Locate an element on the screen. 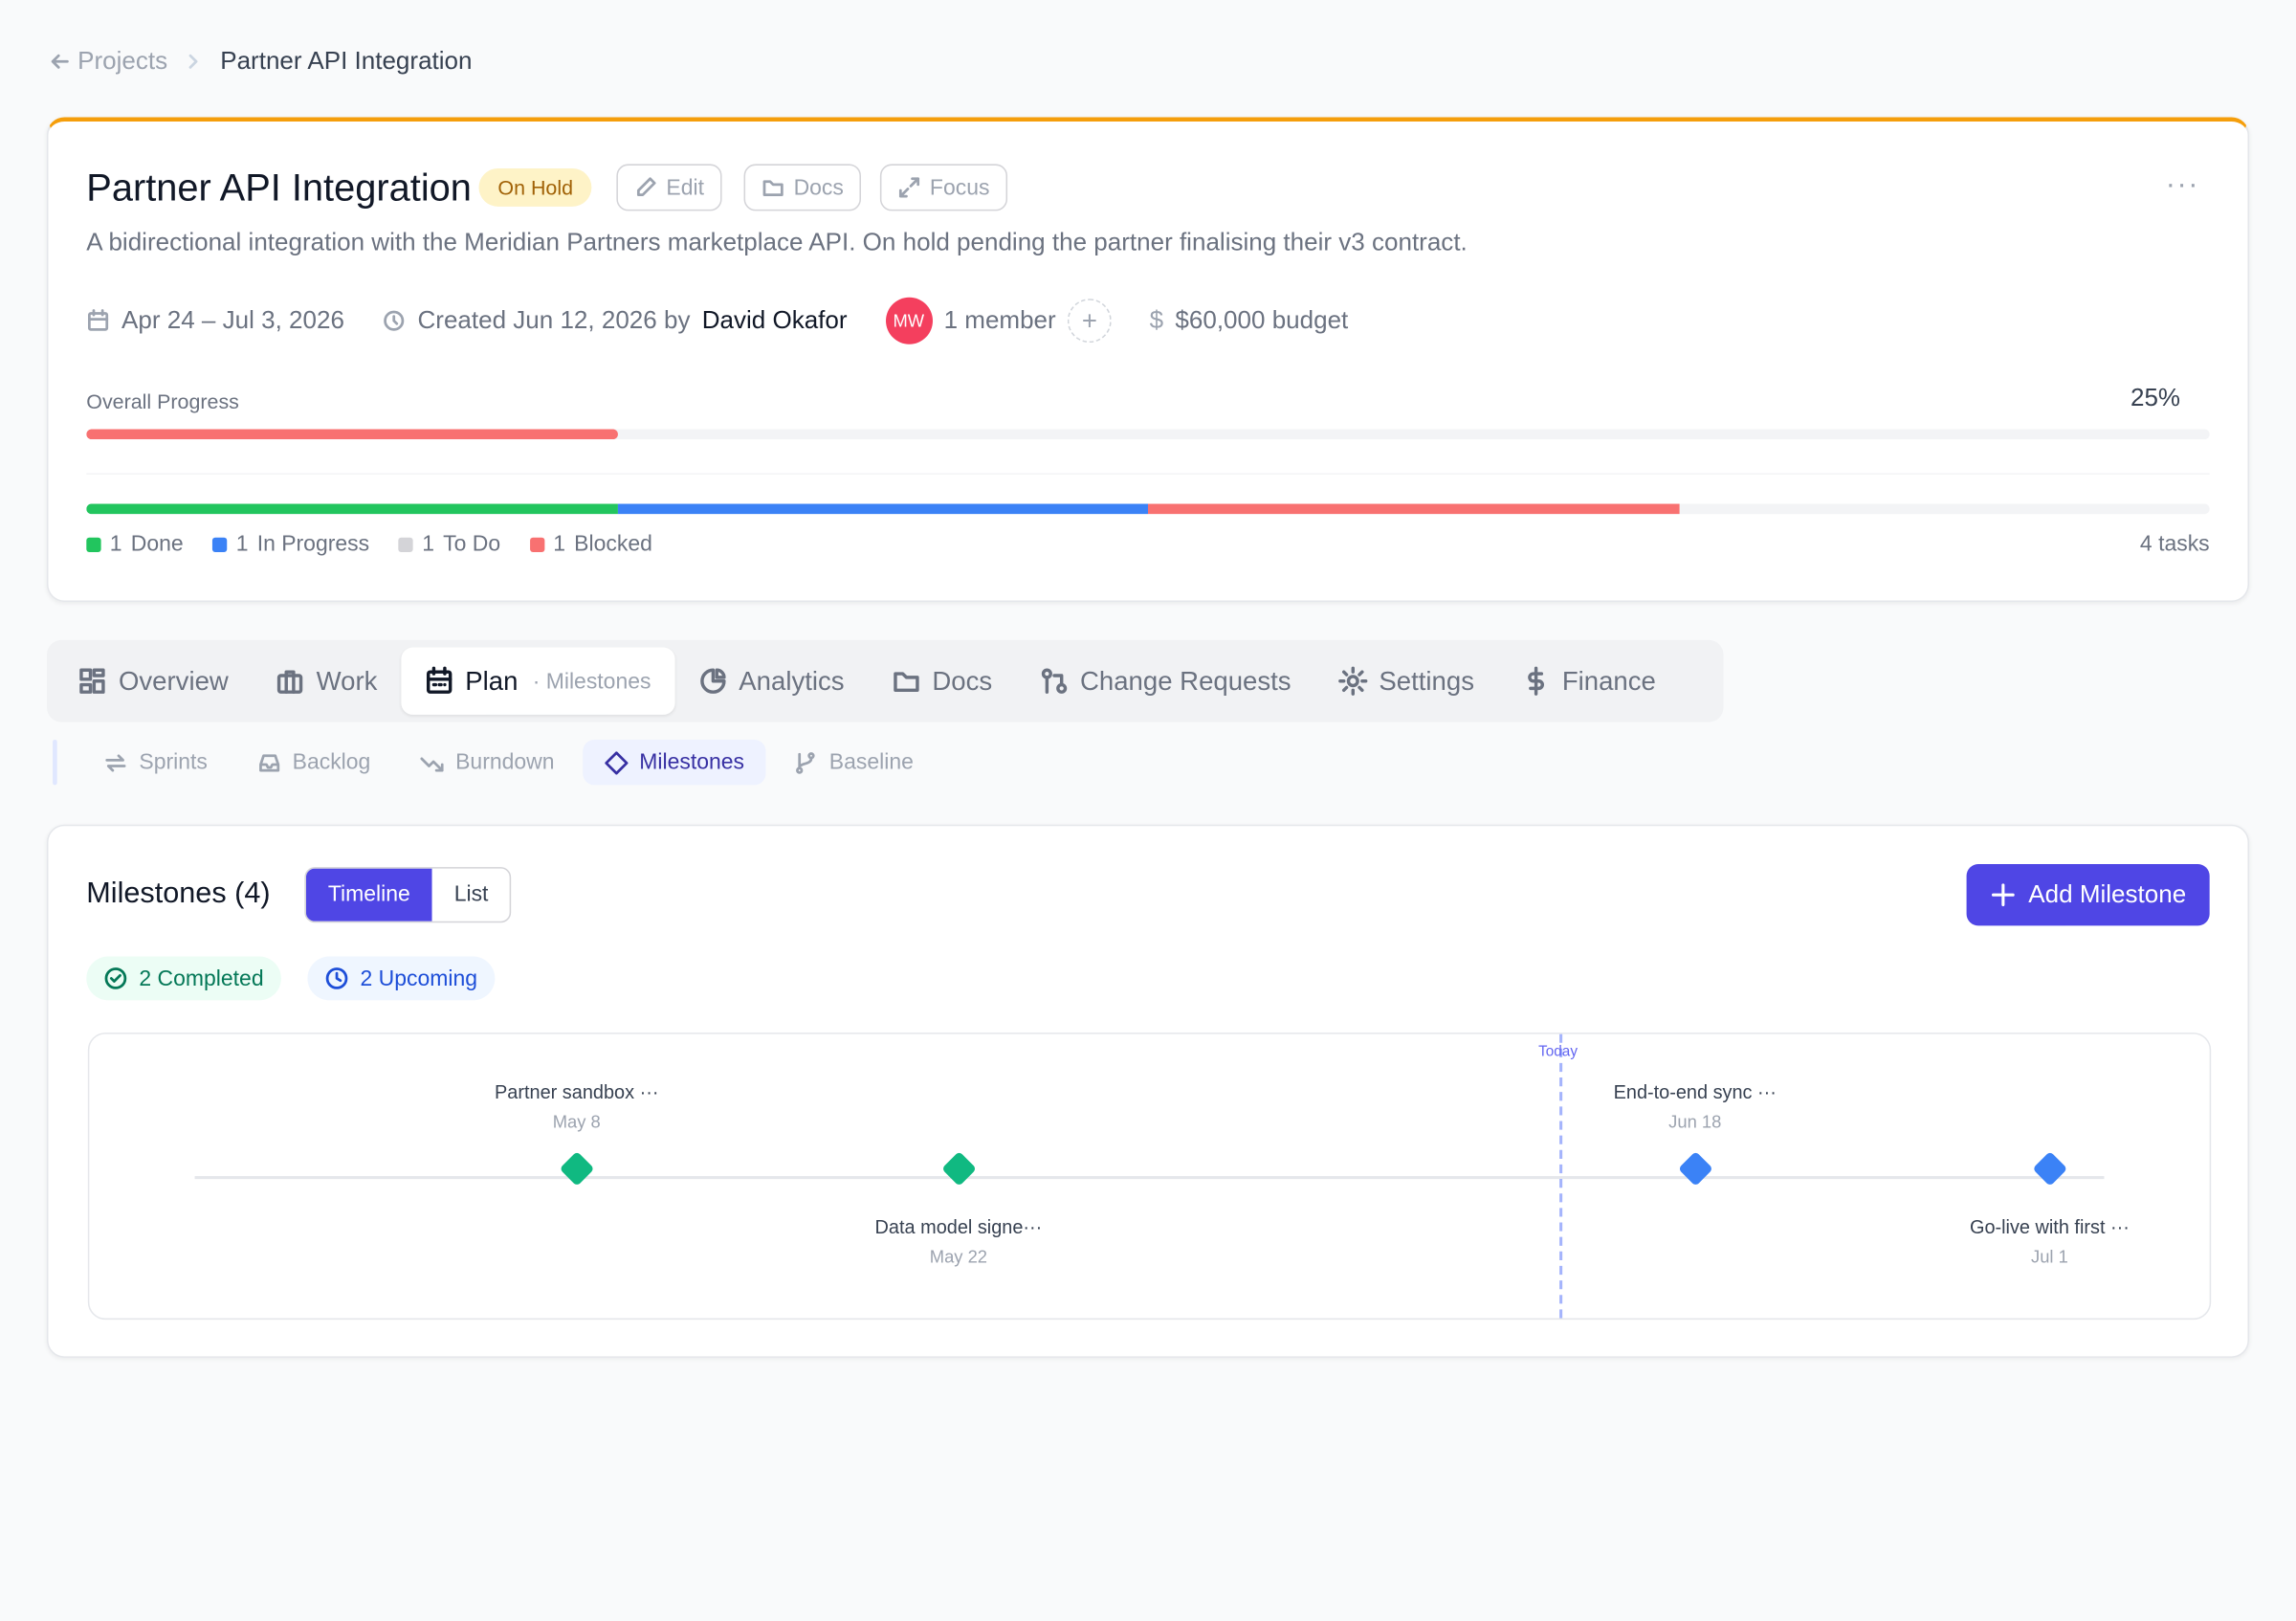  progress-fill is located at coordinates (352, 434).